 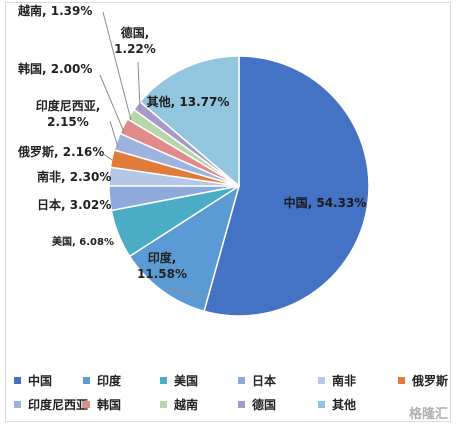 What do you see at coordinates (429, 380) in the screenshot?
I see `legend-label-6: 俄罗斯` at bounding box center [429, 380].